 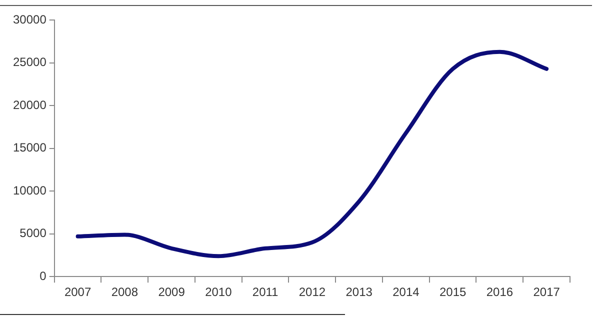 What do you see at coordinates (546, 292) in the screenshot?
I see `x-tick-label: 2017` at bounding box center [546, 292].